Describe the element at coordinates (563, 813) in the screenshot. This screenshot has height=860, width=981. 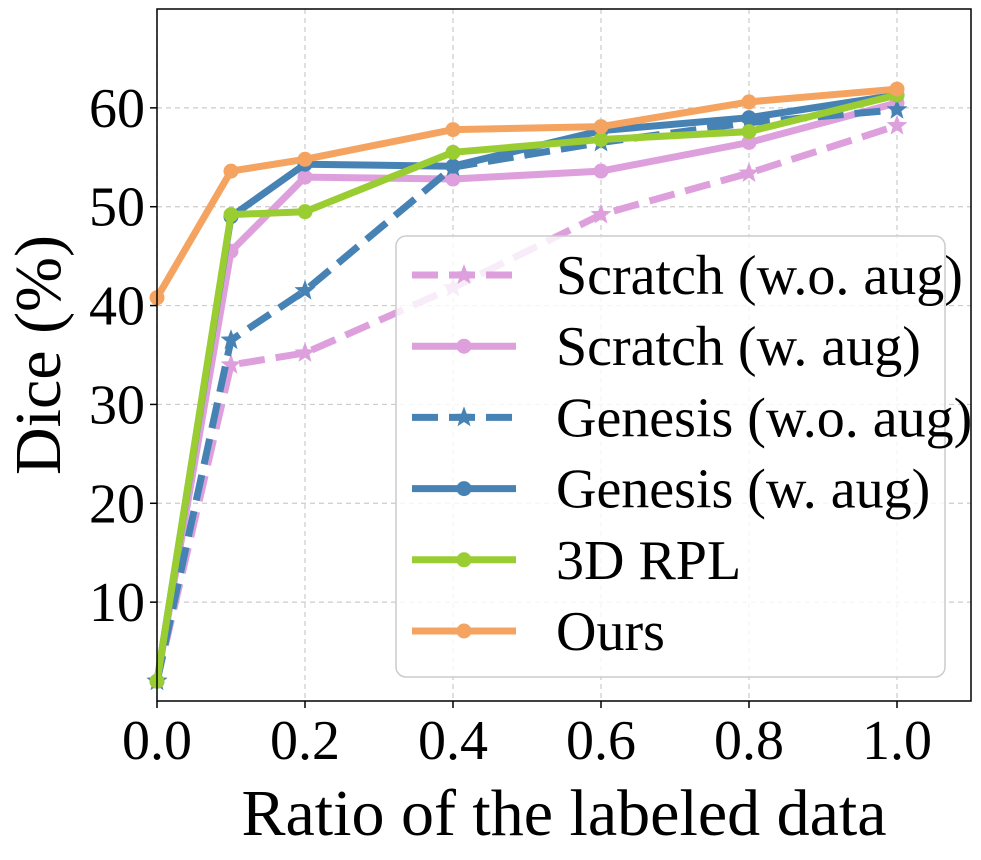
I see `x-axis-label: Ratio of the labeled data` at that location.